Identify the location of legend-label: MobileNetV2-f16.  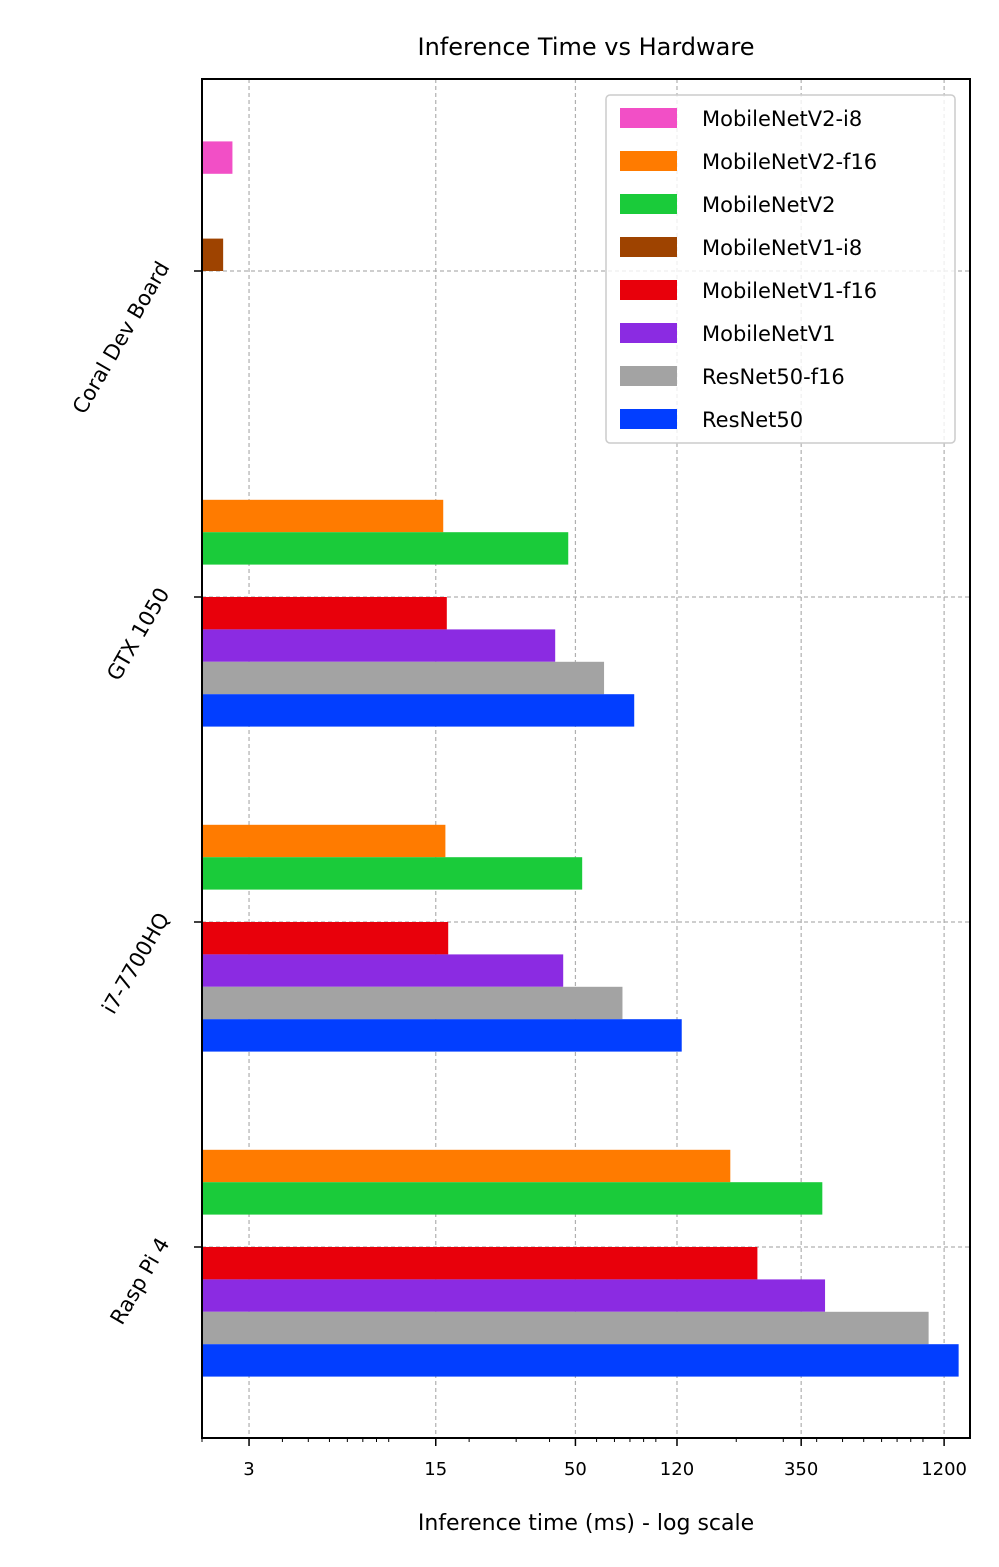
(789, 162).